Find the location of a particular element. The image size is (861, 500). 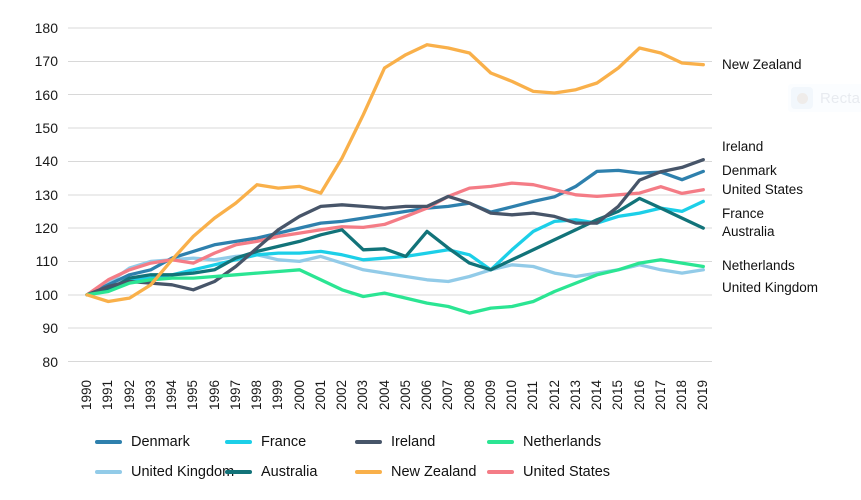

legend-item-france: France is located at coordinates (265, 442).